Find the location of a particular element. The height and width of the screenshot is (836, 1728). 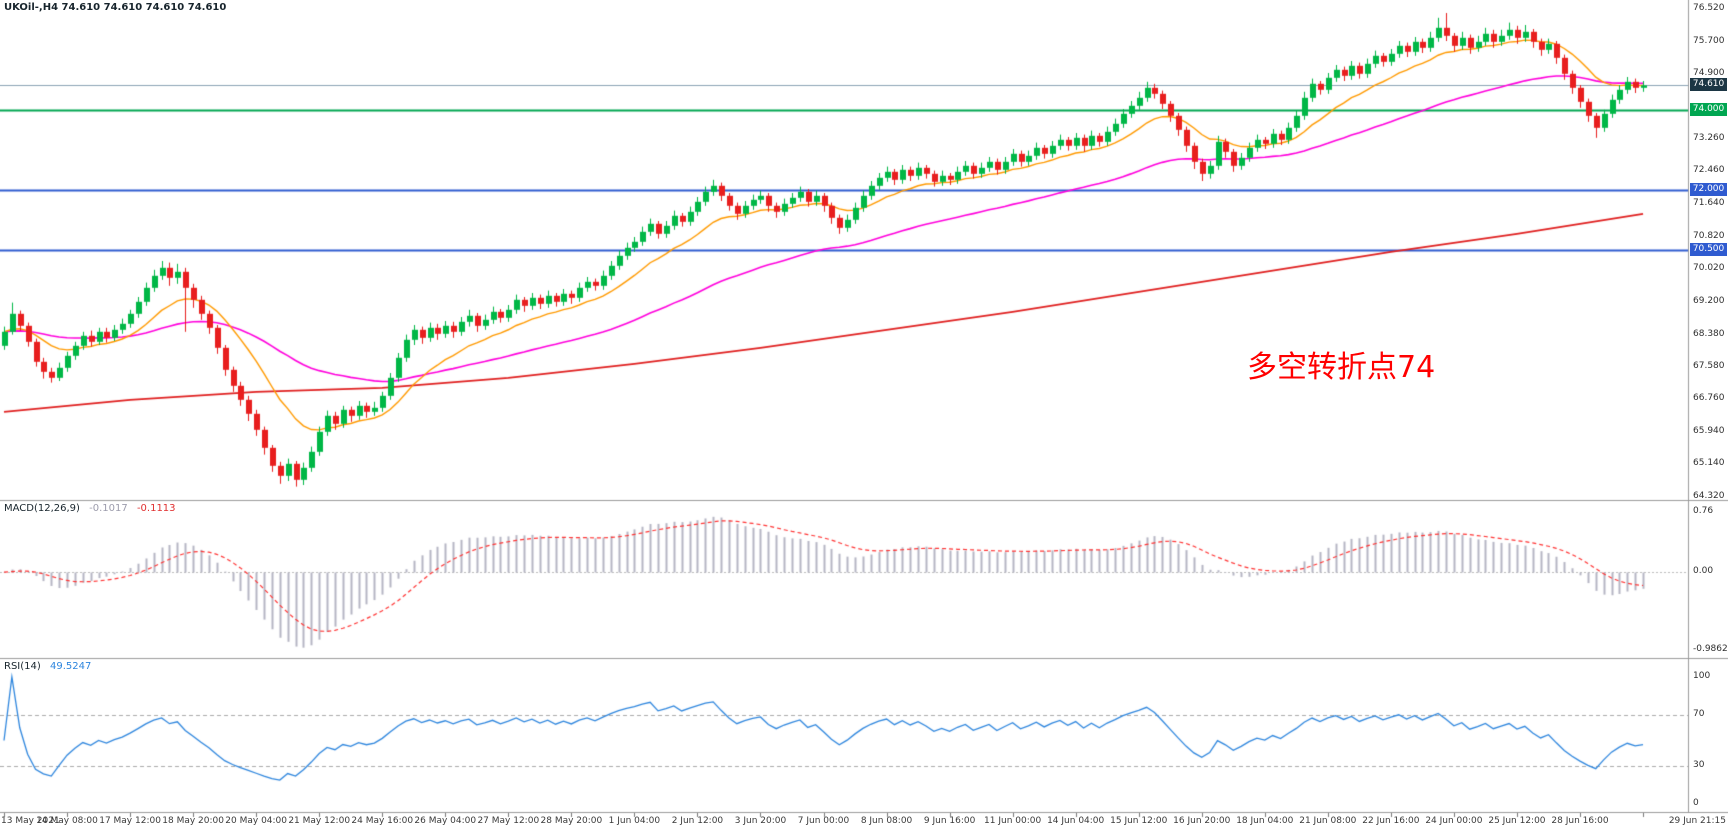

date-label: 18 Jun 04:00 is located at coordinates (1265, 821).